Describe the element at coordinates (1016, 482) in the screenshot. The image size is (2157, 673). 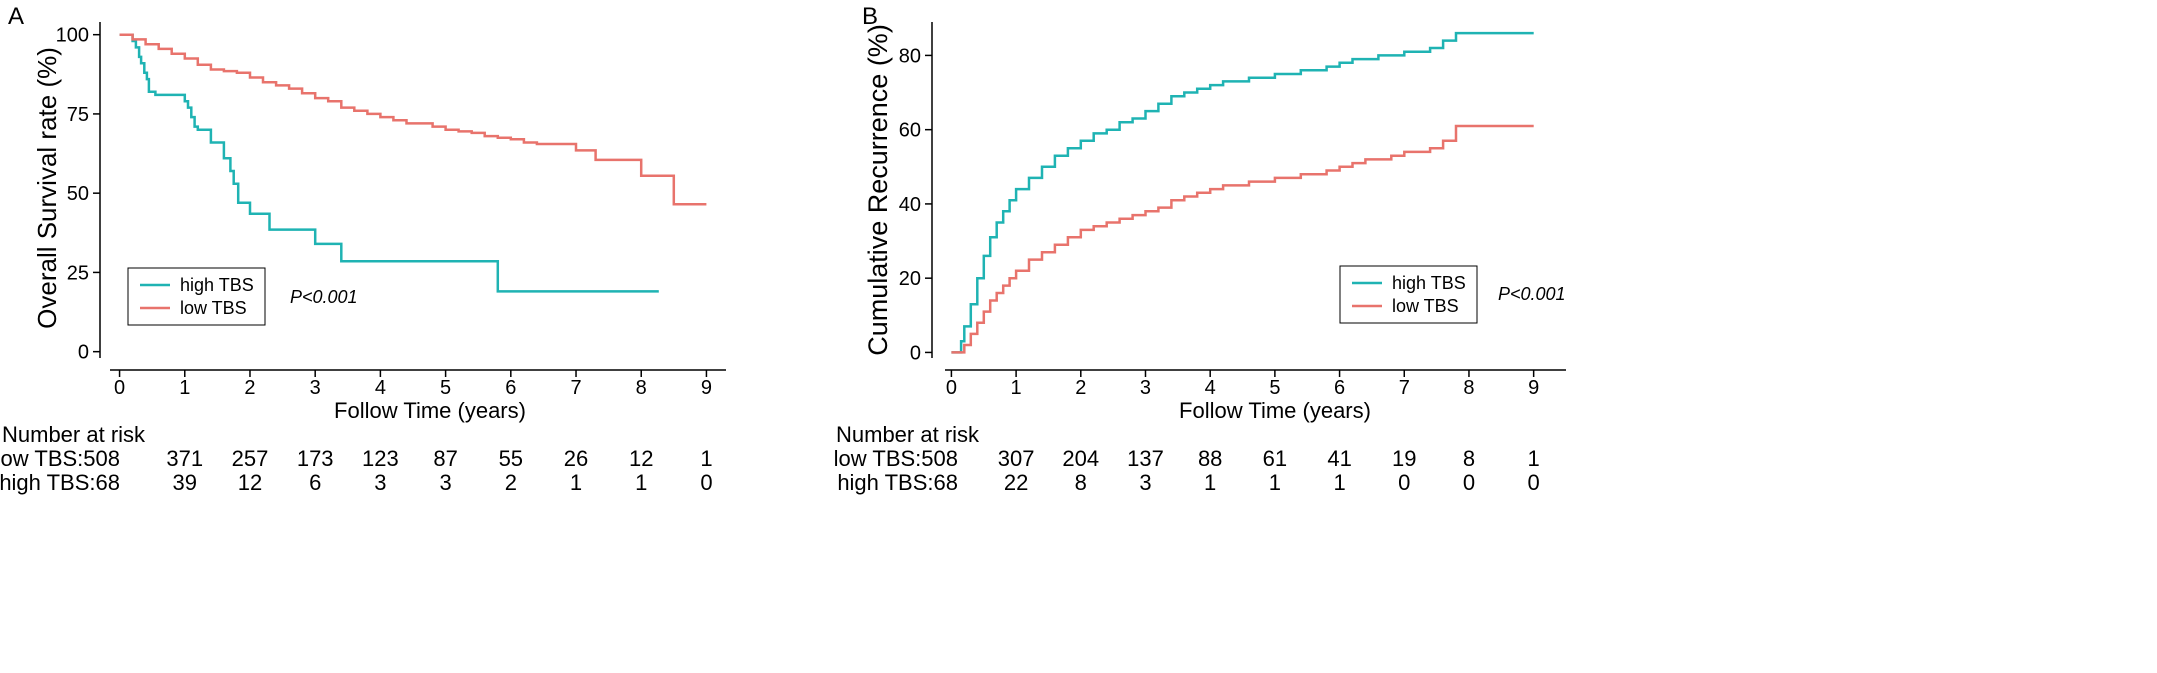
I see `risk-value: 22` at that location.